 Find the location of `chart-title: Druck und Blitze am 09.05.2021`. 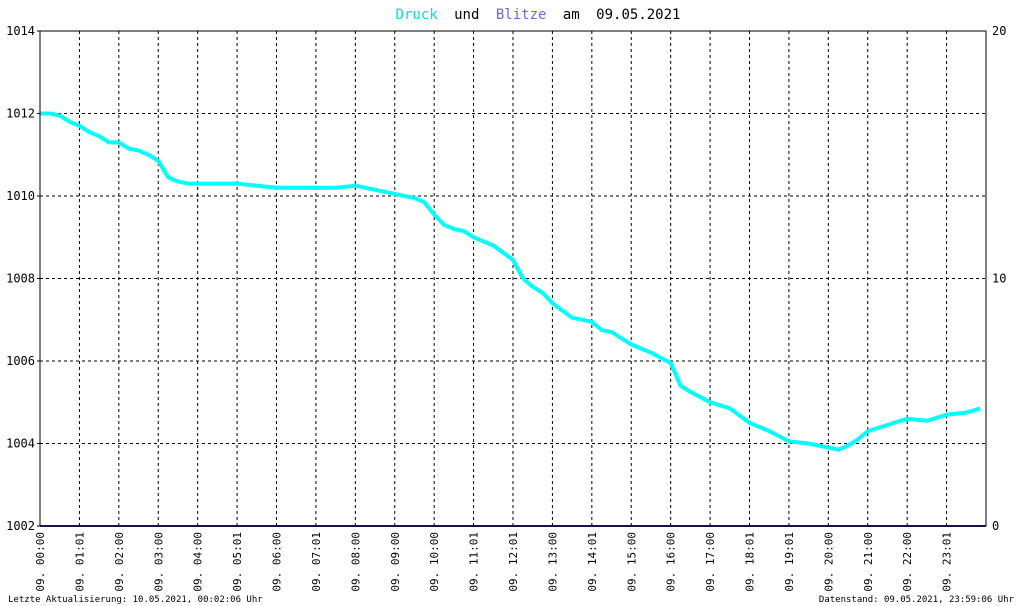

chart-title: Druck und Blitze am 09.05.2021 is located at coordinates (538, 15).